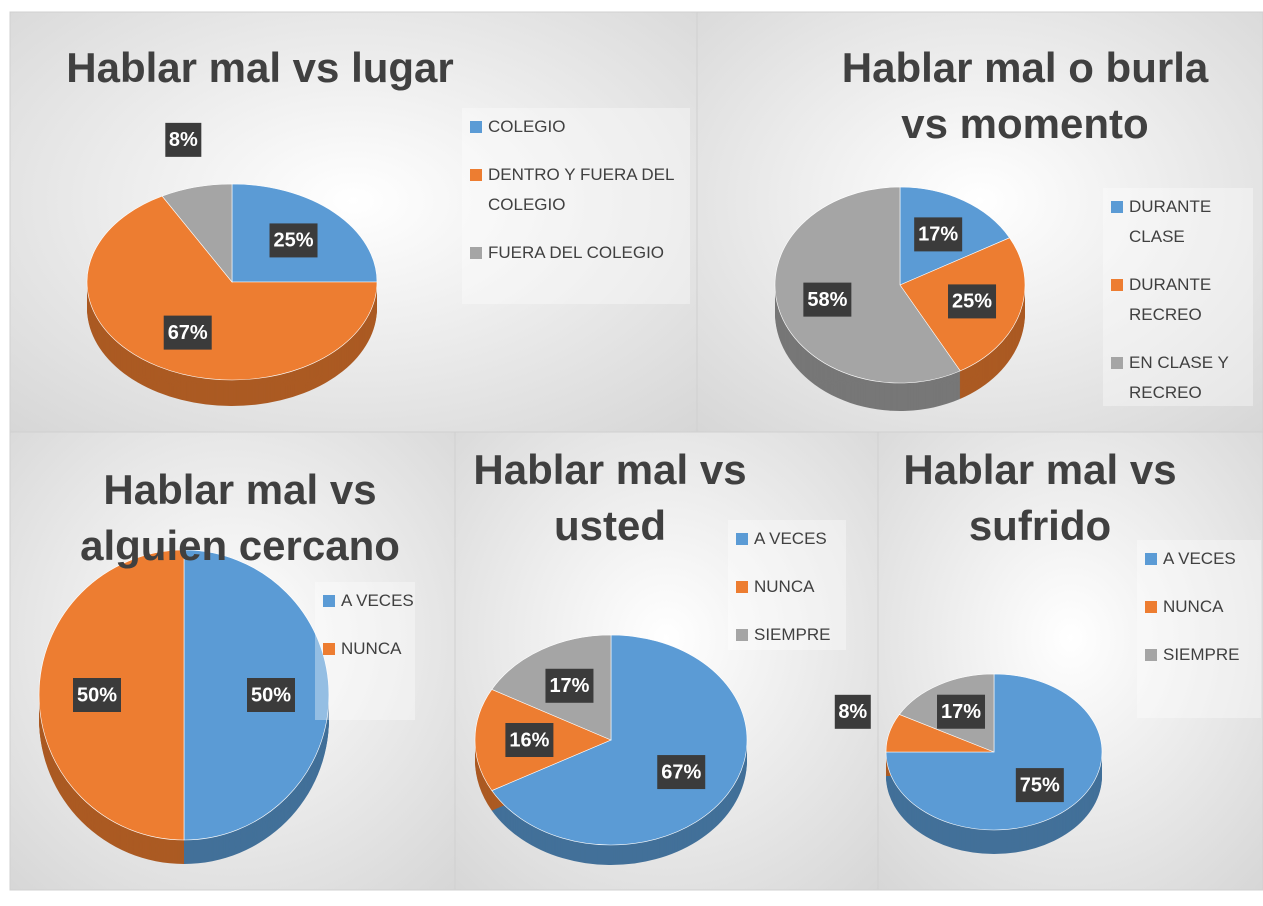  I want to click on chart-title: Hablar mal vs sufrido, so click(1040, 497).